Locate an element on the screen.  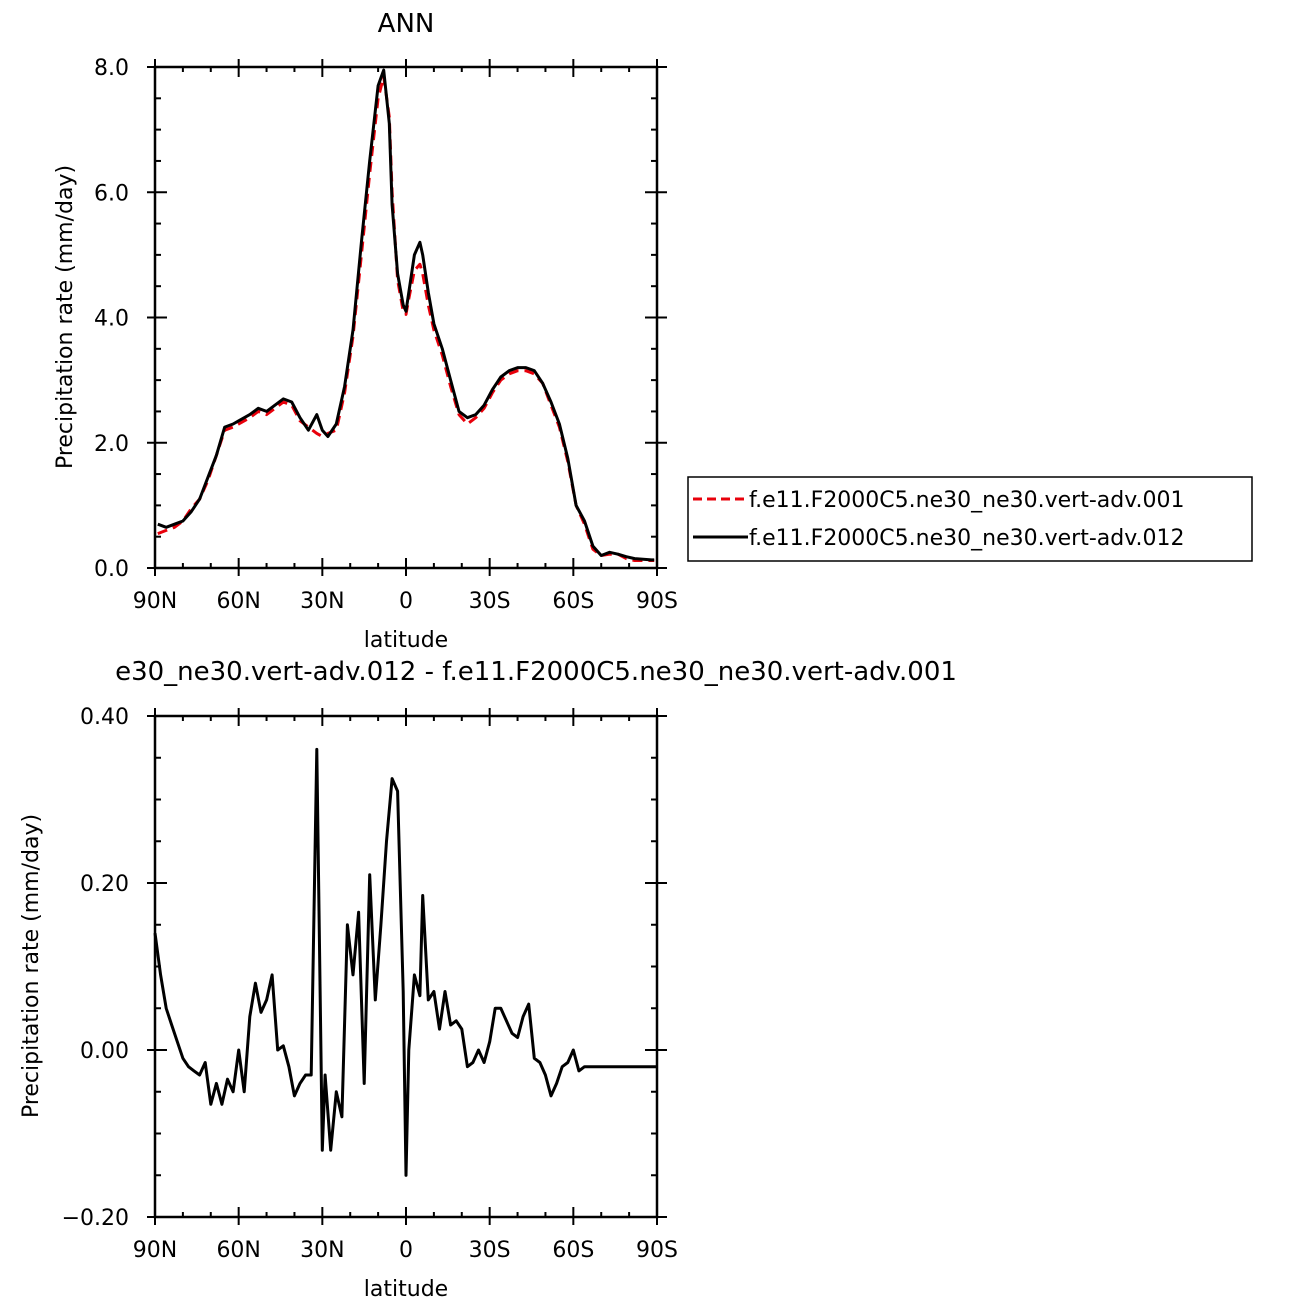
top-y-tick-label: 2.0 is located at coordinates (111, 444).